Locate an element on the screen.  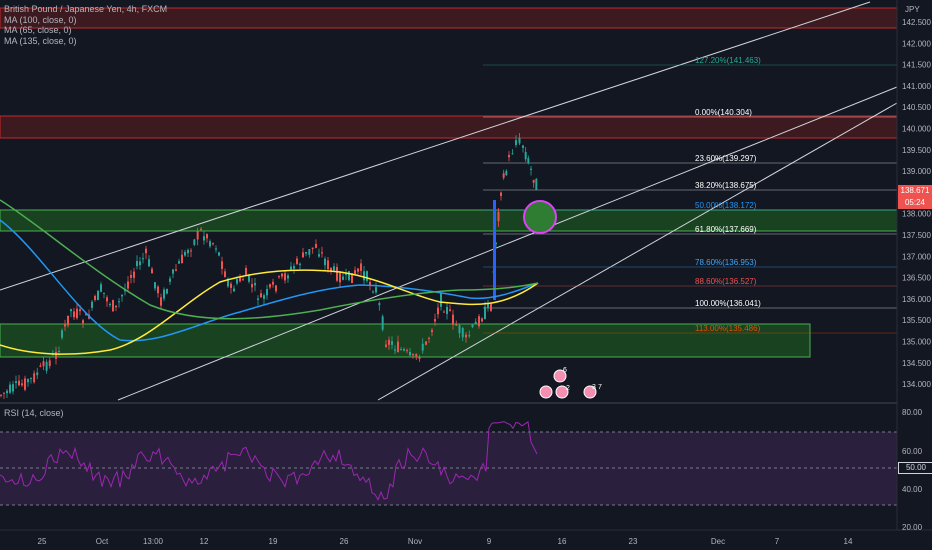
event-badges: 6 2 3 7 is located at coordinates (570, 383).